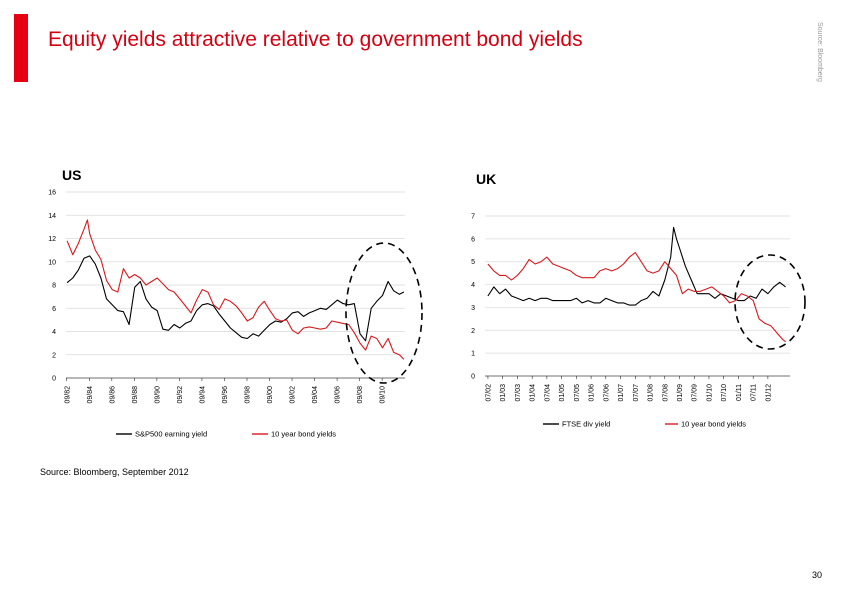 The width and height of the screenshot is (842, 595). Describe the element at coordinates (270, 395) in the screenshot. I see `x-tick-label: 09/00` at that location.